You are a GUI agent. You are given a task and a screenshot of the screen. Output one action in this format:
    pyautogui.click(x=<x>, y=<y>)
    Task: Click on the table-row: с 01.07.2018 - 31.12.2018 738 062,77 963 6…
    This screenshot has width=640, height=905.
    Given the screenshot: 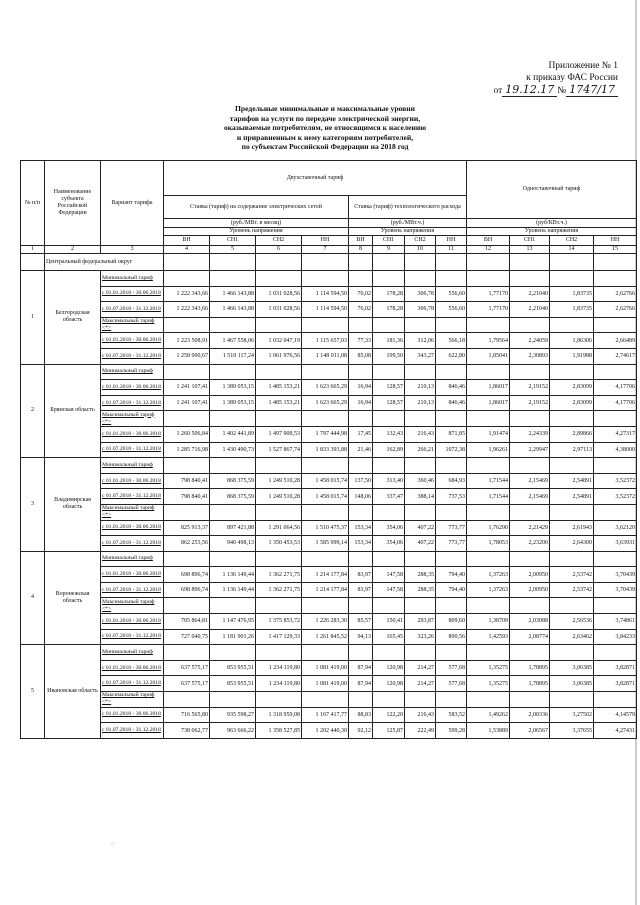 What is the action you would take?
    pyautogui.click(x=329, y=730)
    